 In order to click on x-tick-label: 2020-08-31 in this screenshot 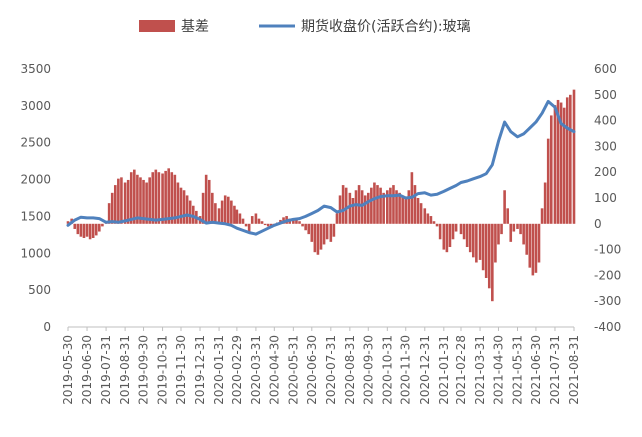, I will do `click(350, 370)`.